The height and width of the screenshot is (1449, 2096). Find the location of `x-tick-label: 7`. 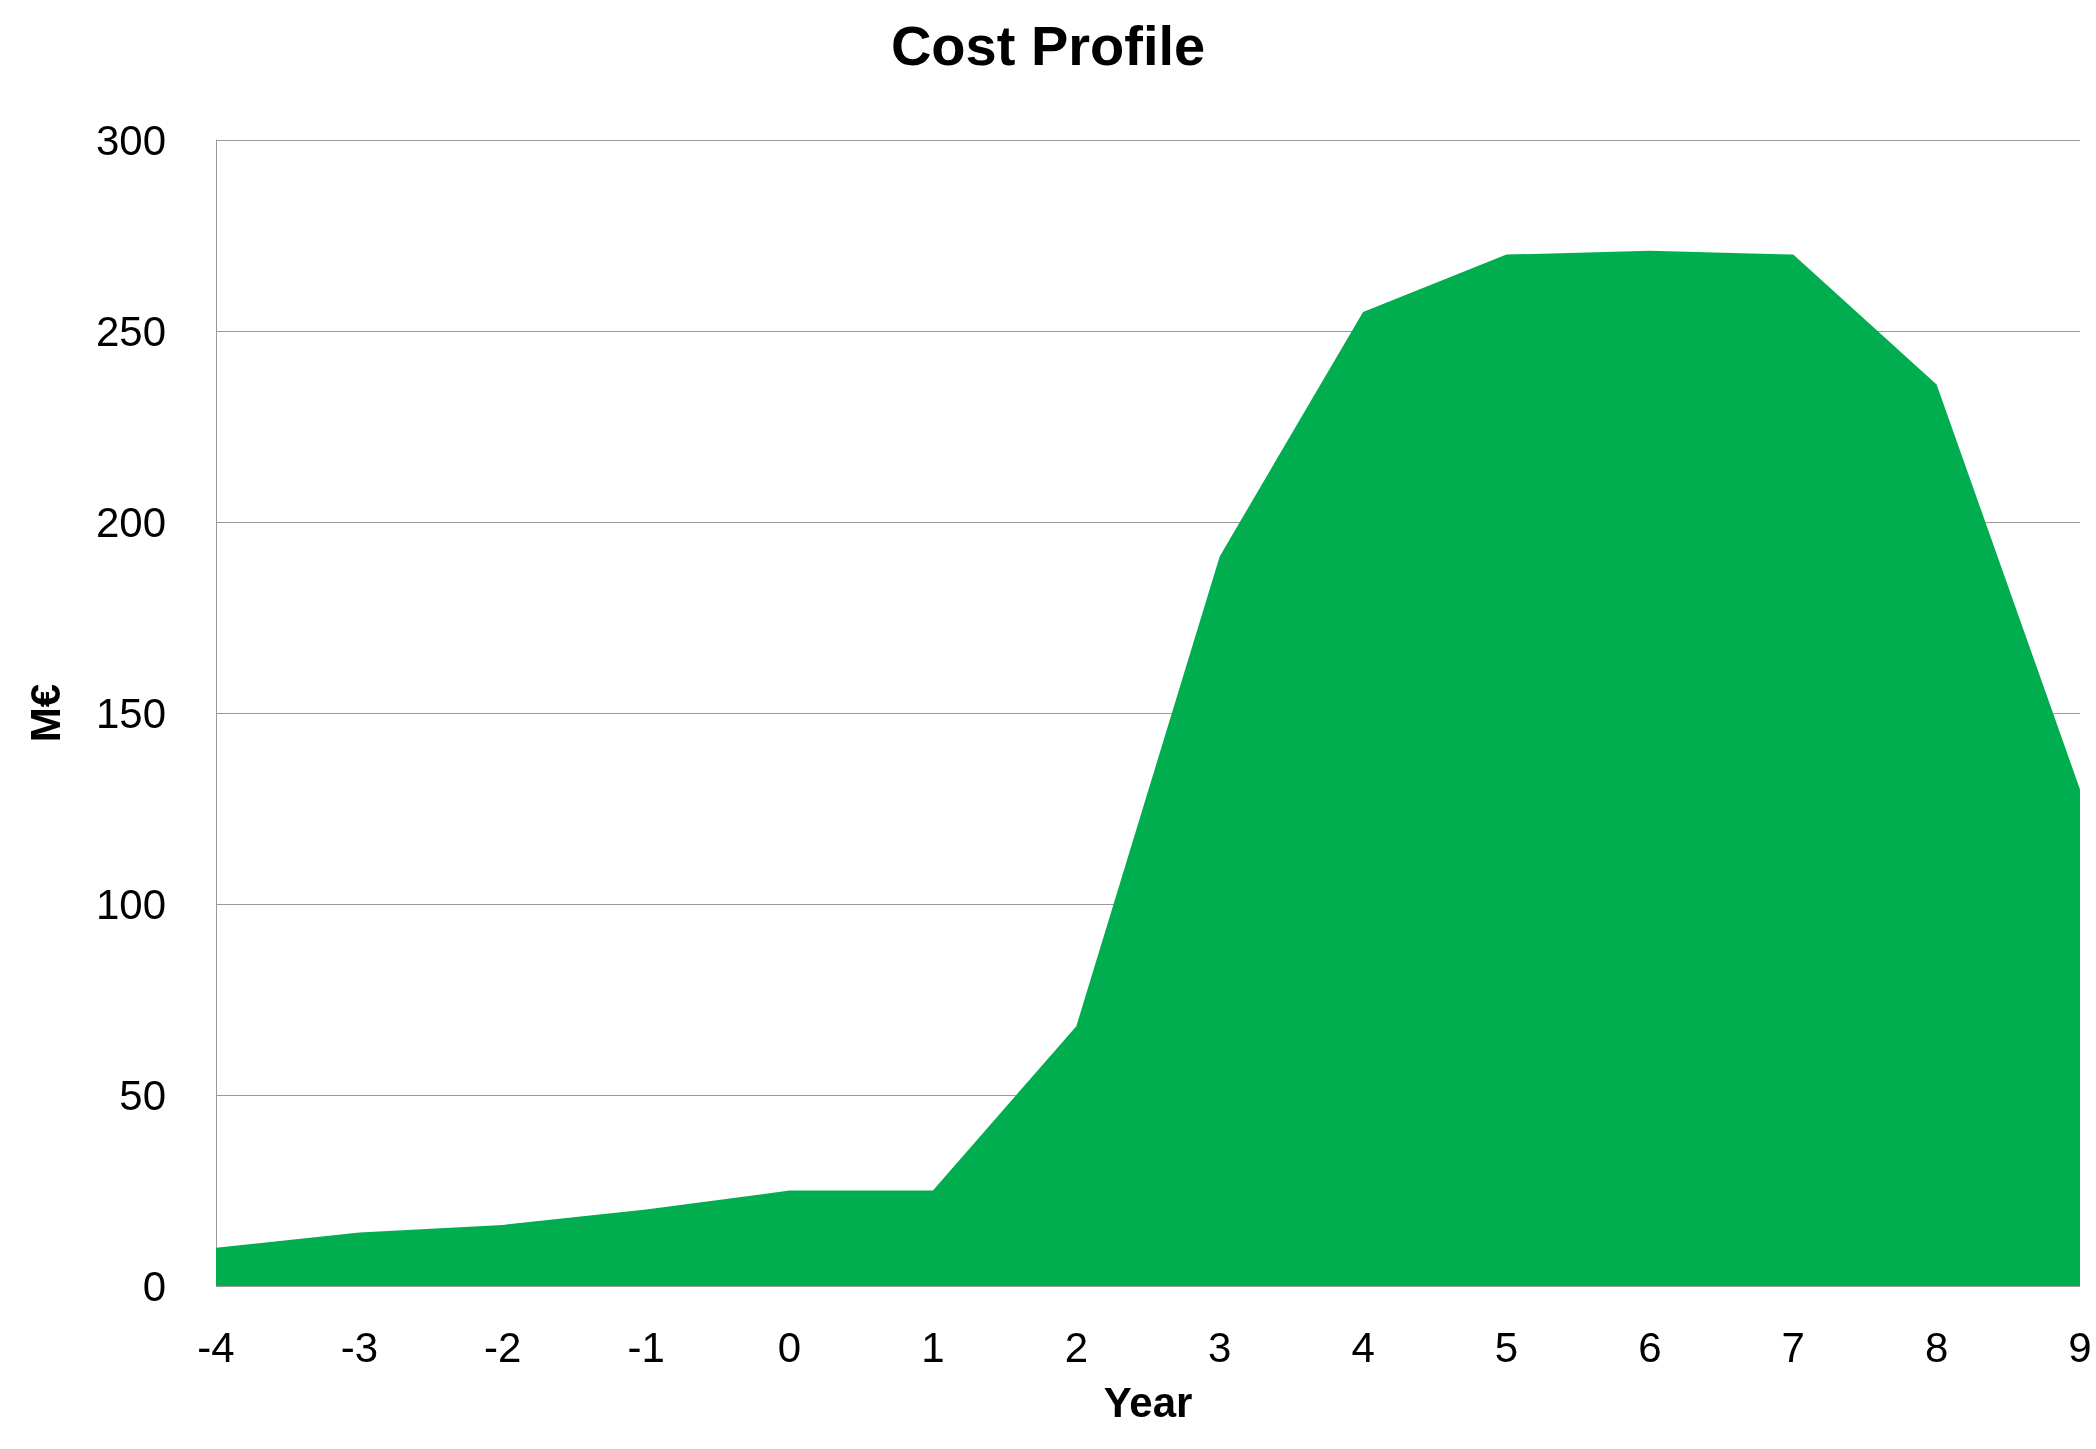

x-tick-label: 7 is located at coordinates (1793, 1347).